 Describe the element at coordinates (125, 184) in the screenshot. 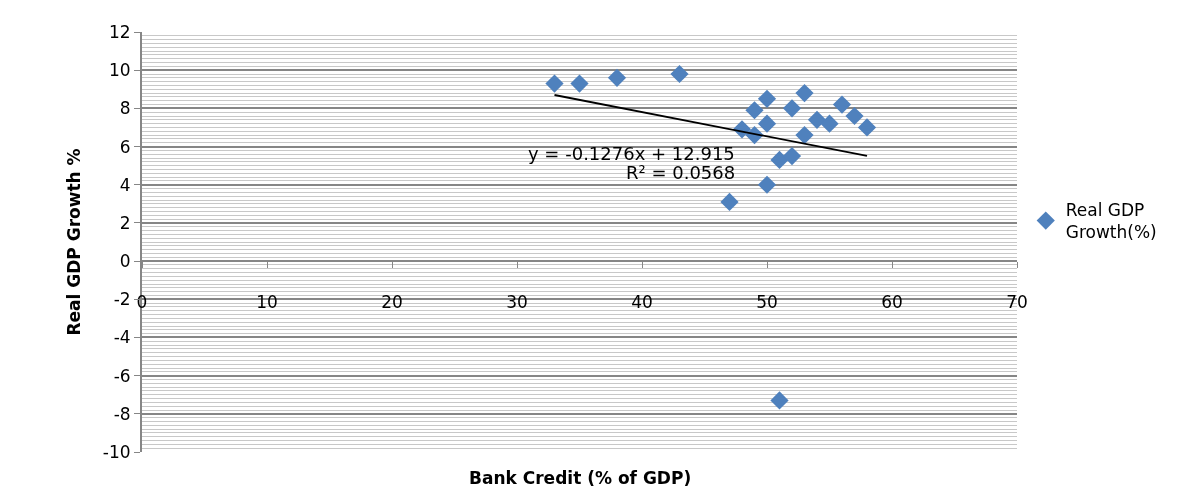

I see `y-tick-label: 4` at that location.